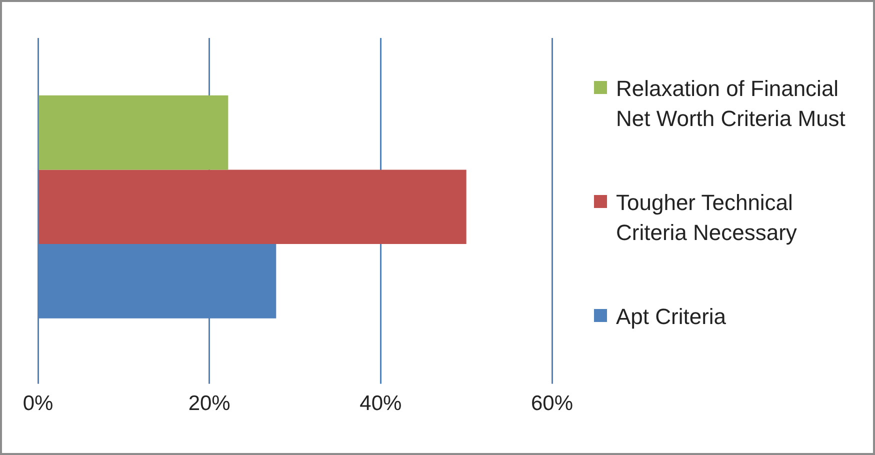  I want to click on legend-label: Tougher Technical Criteria Necessary, so click(707, 218).